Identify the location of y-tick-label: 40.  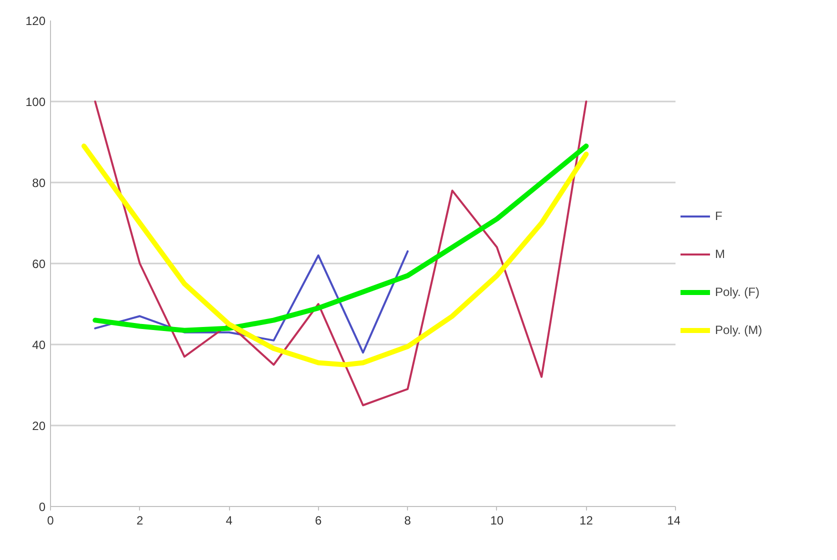
(39, 345).